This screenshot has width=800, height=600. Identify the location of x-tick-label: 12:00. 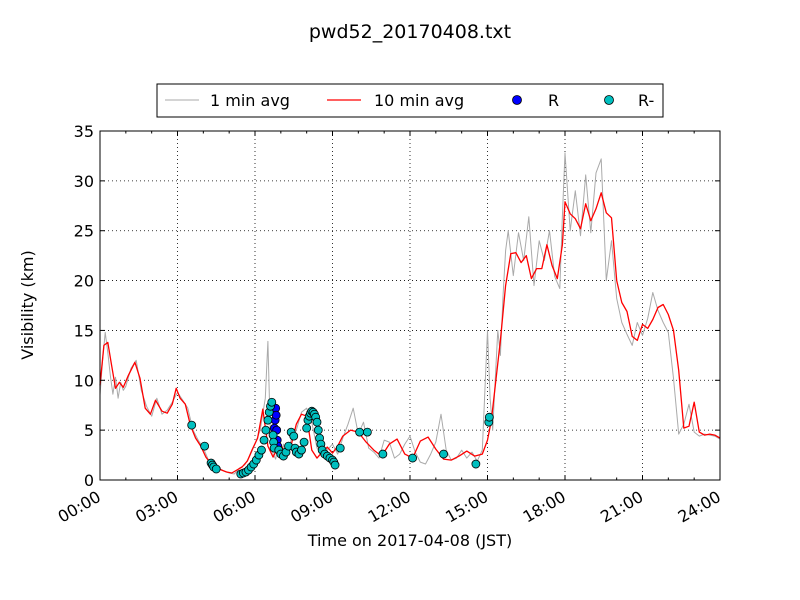
(389, 507).